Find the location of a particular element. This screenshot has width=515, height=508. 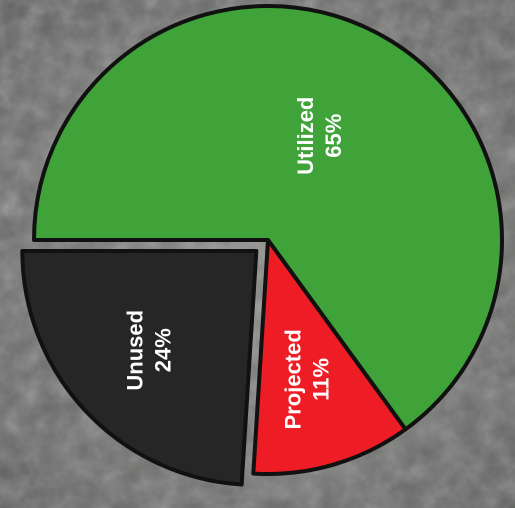

slice-label: Unused 24% is located at coordinates (148, 350).